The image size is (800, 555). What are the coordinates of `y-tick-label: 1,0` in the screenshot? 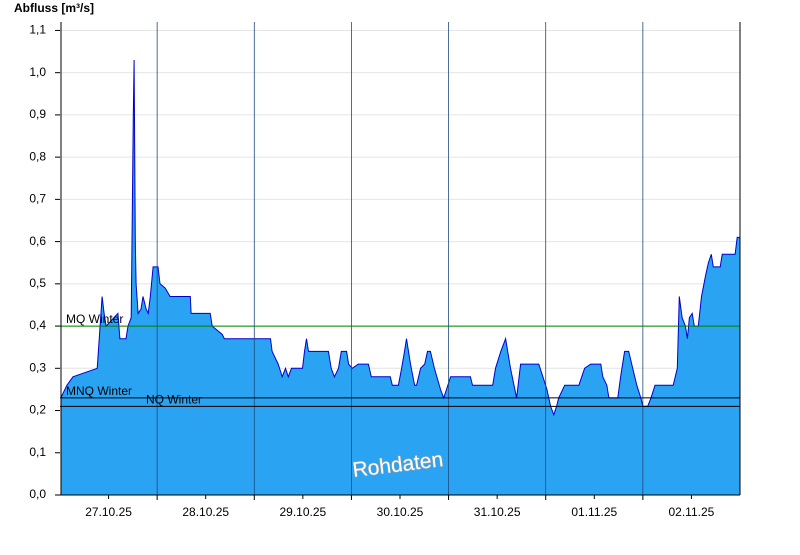 It's located at (37, 72).